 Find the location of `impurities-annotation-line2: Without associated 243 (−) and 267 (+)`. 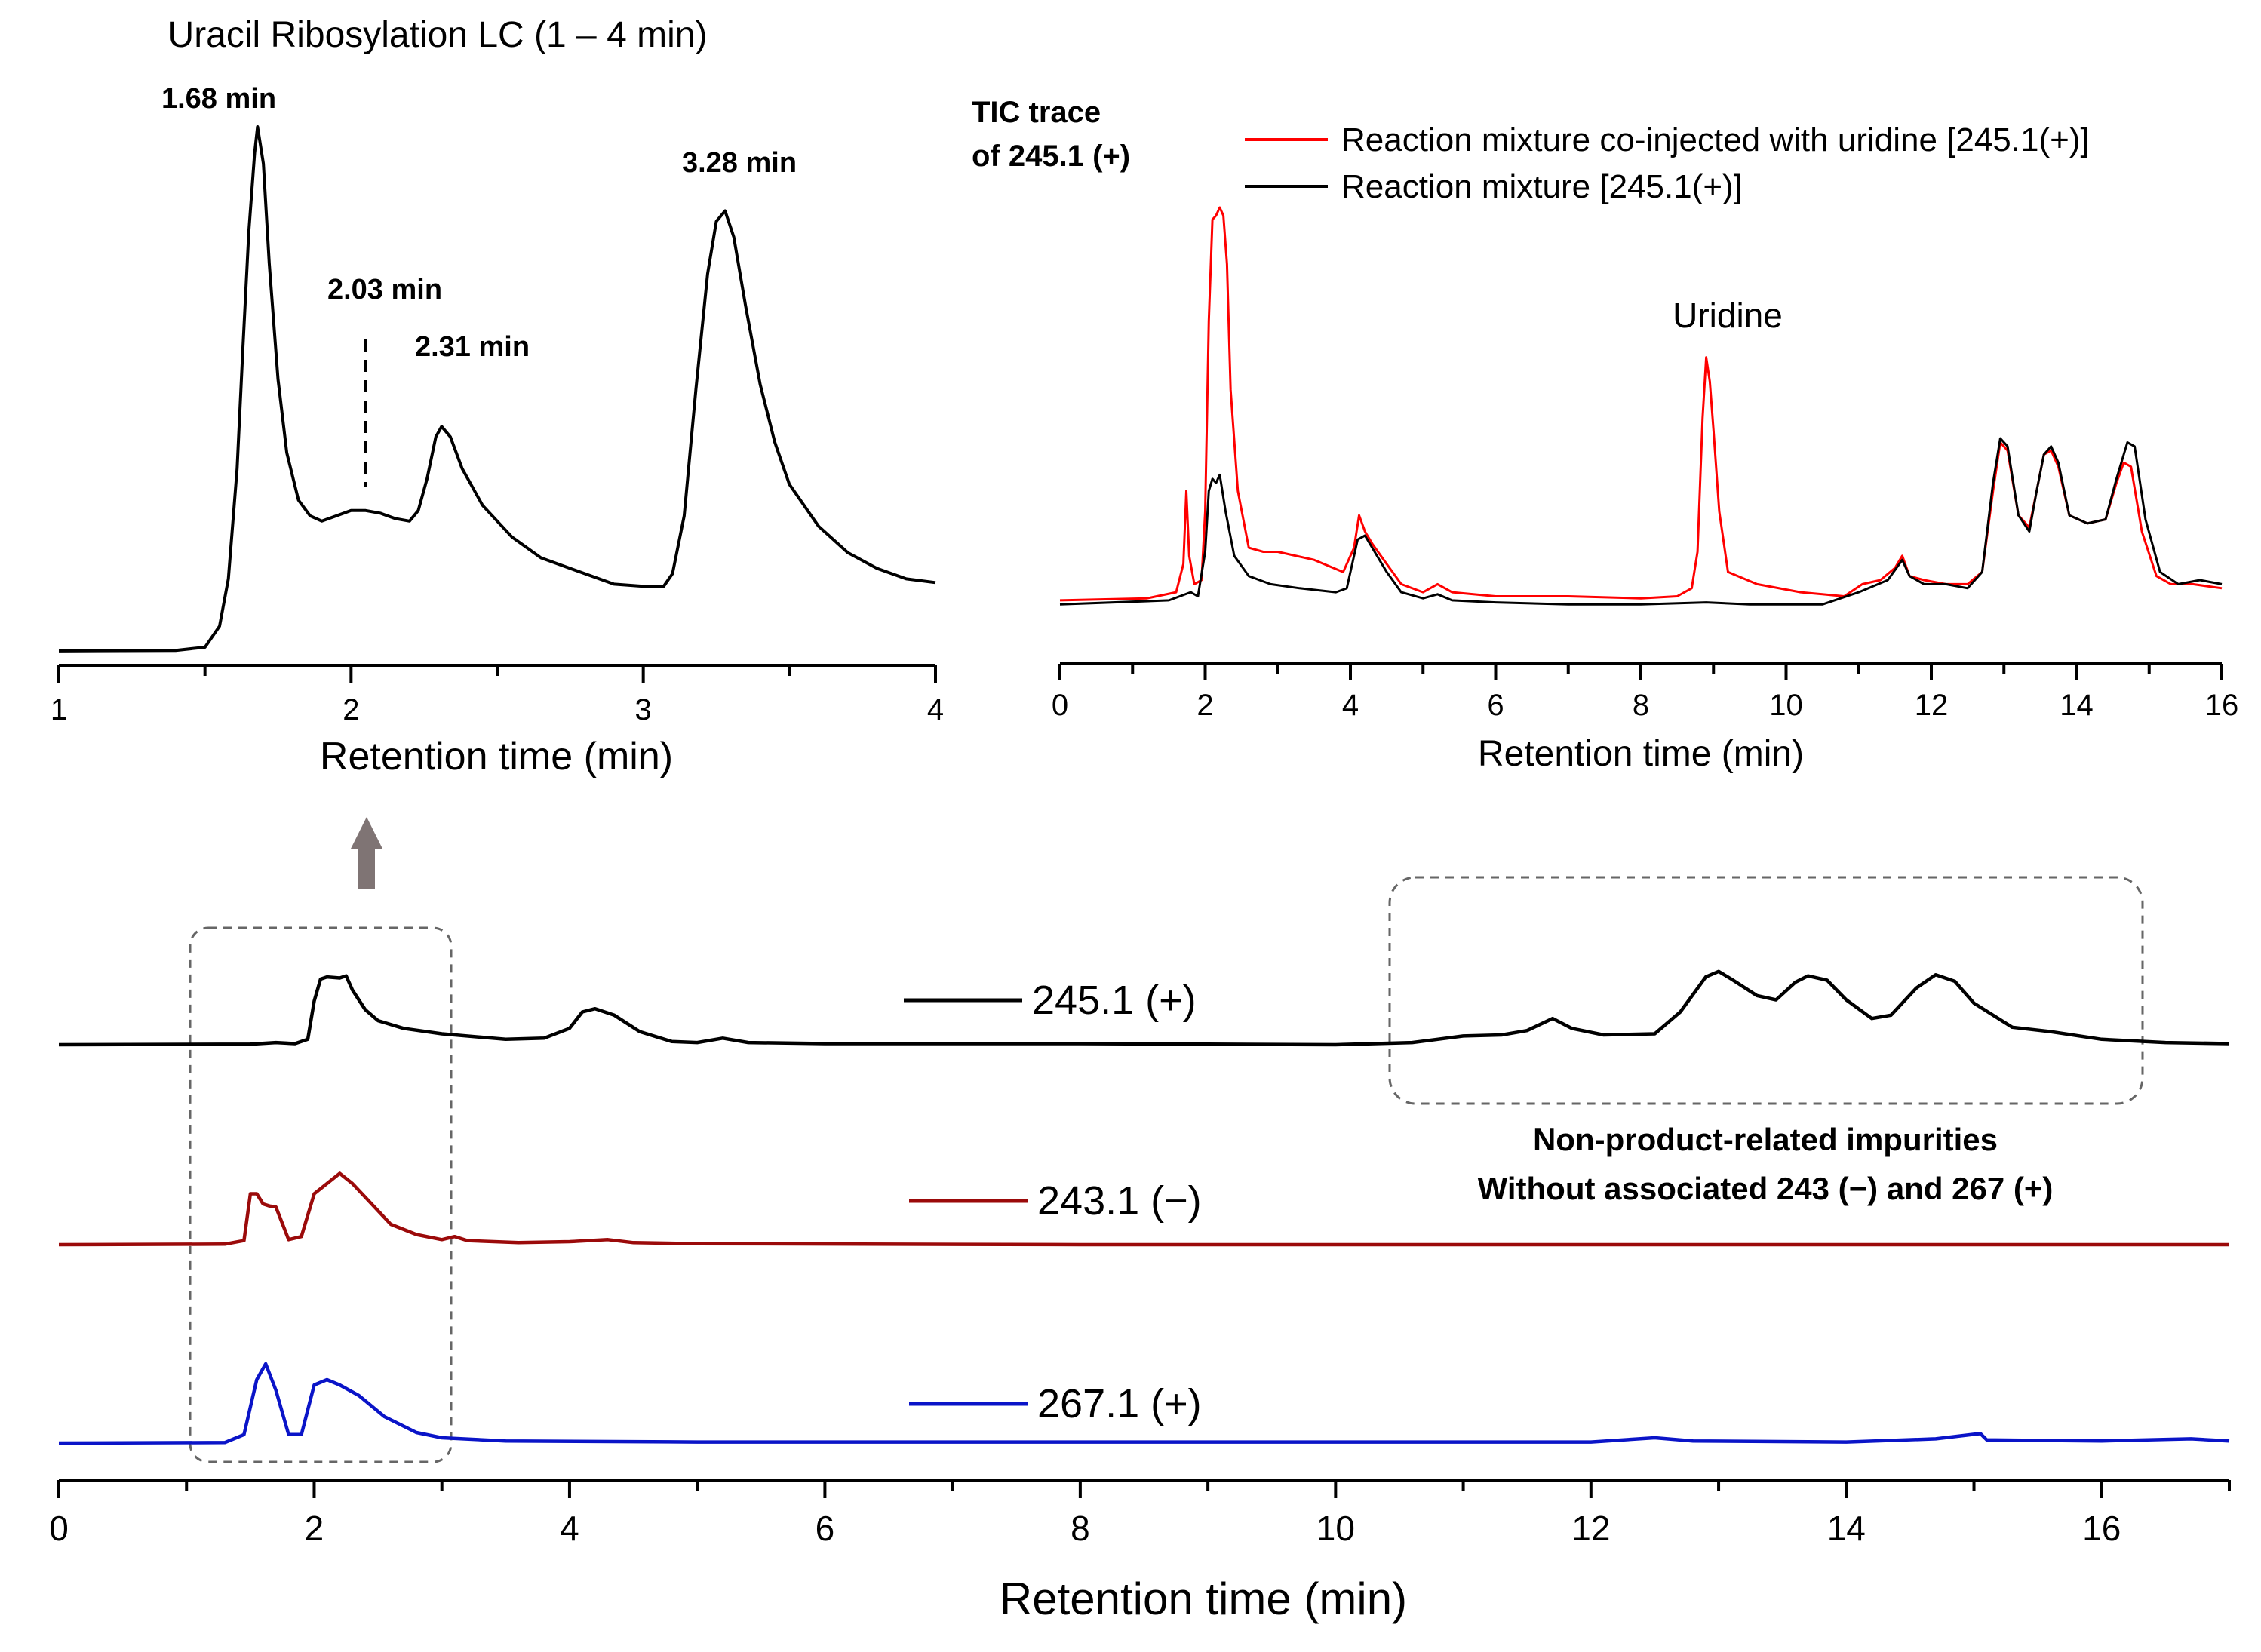

impurities-annotation-line2: Without associated 243 (−) and 267 (+) is located at coordinates (1766, 1188).